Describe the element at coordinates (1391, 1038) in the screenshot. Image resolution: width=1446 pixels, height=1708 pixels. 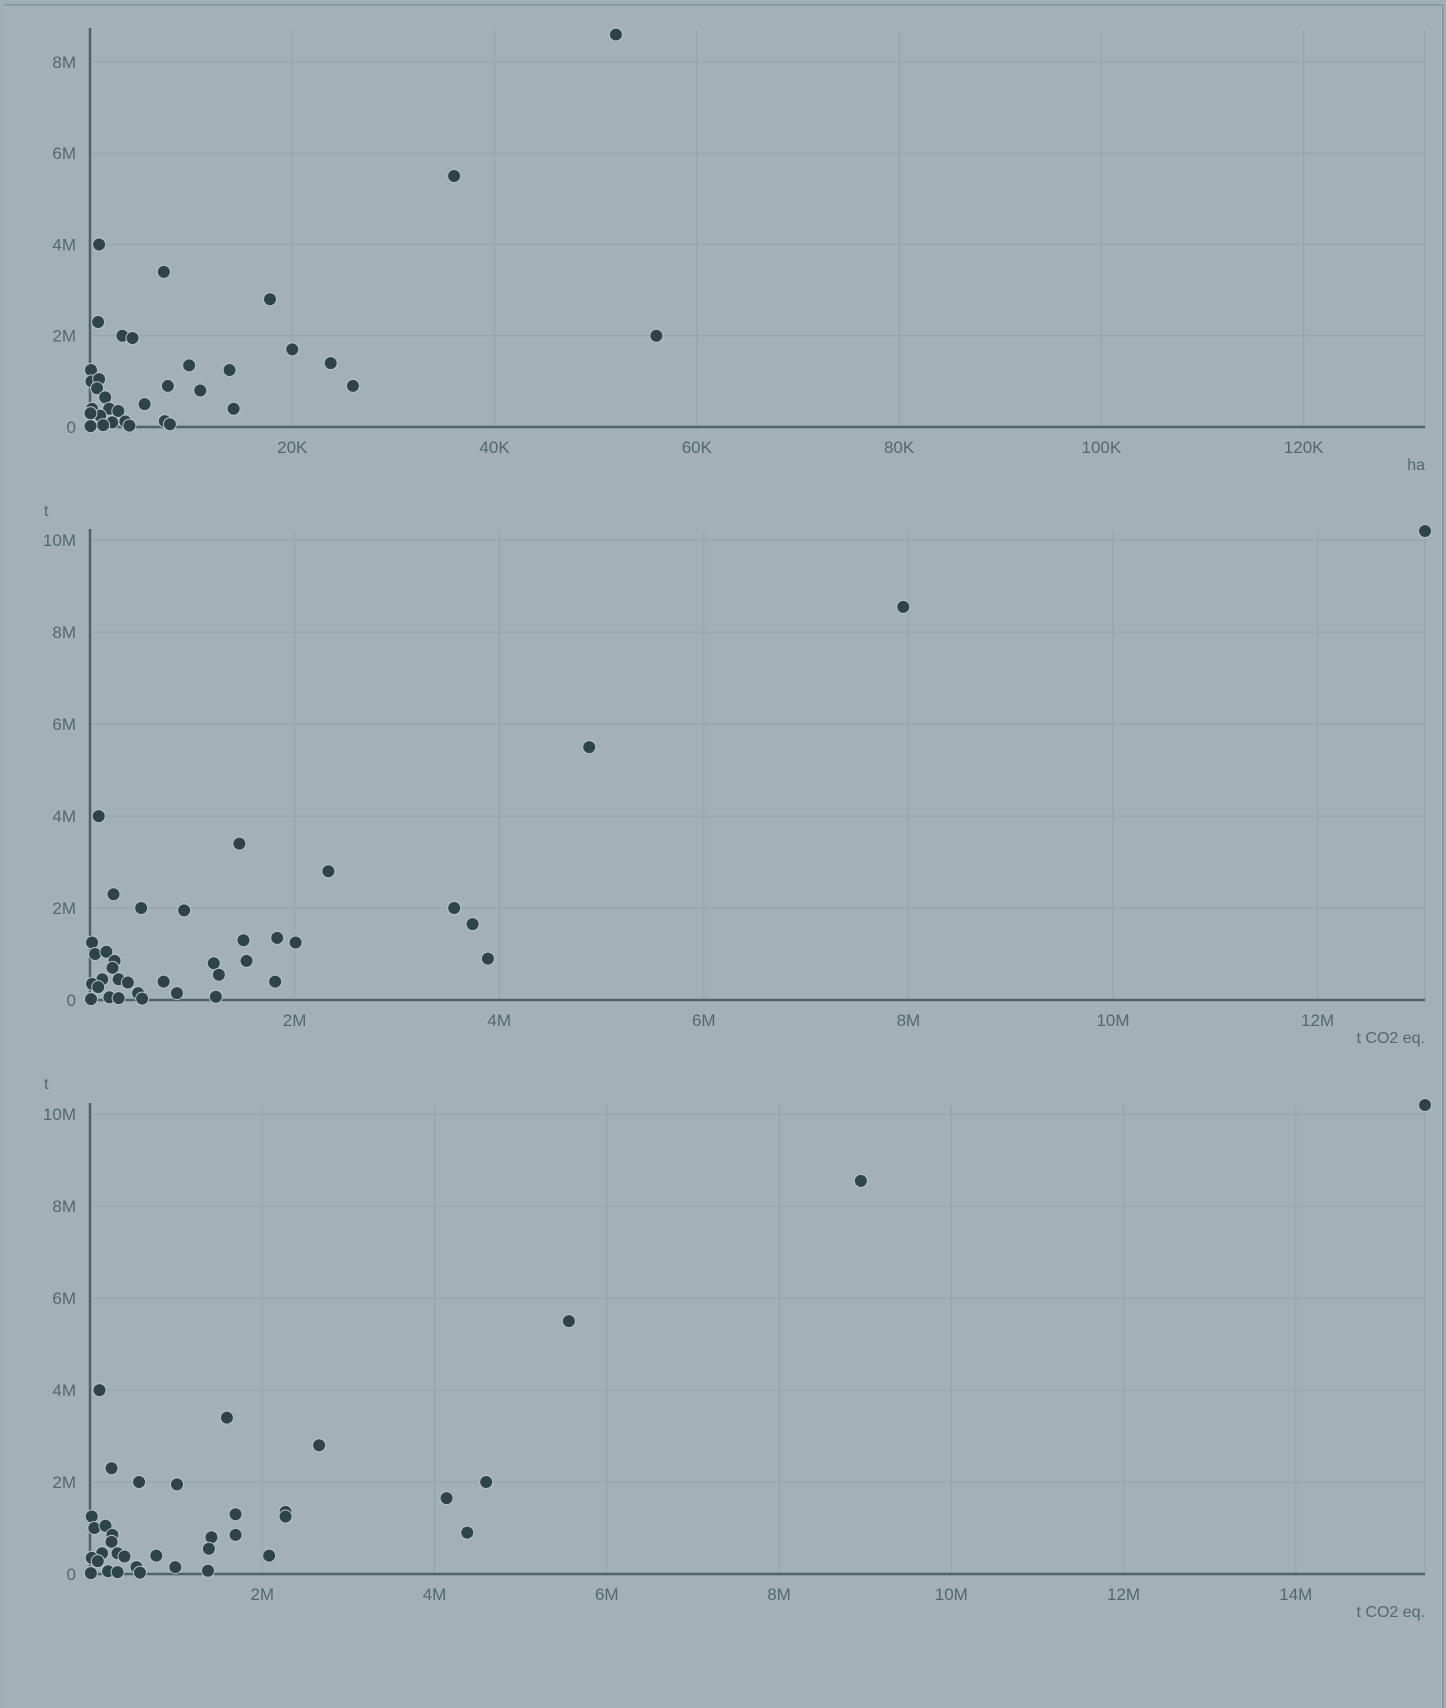
I see `x-axis-unit-label: t CO2 eq.` at that location.